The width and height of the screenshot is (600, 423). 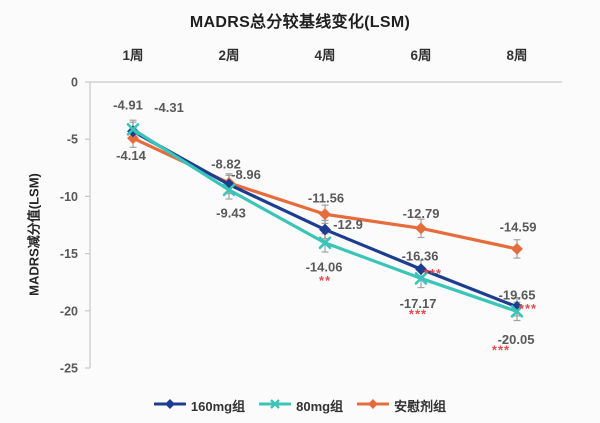 What do you see at coordinates (169, 107) in the screenshot?
I see `data-label: -4.31` at bounding box center [169, 107].